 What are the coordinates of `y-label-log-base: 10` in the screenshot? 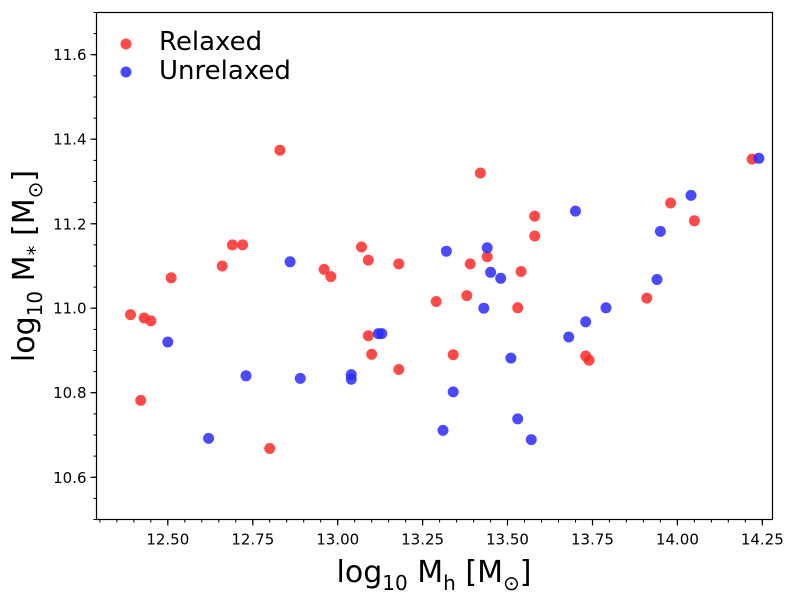 It's located at (35, 303).